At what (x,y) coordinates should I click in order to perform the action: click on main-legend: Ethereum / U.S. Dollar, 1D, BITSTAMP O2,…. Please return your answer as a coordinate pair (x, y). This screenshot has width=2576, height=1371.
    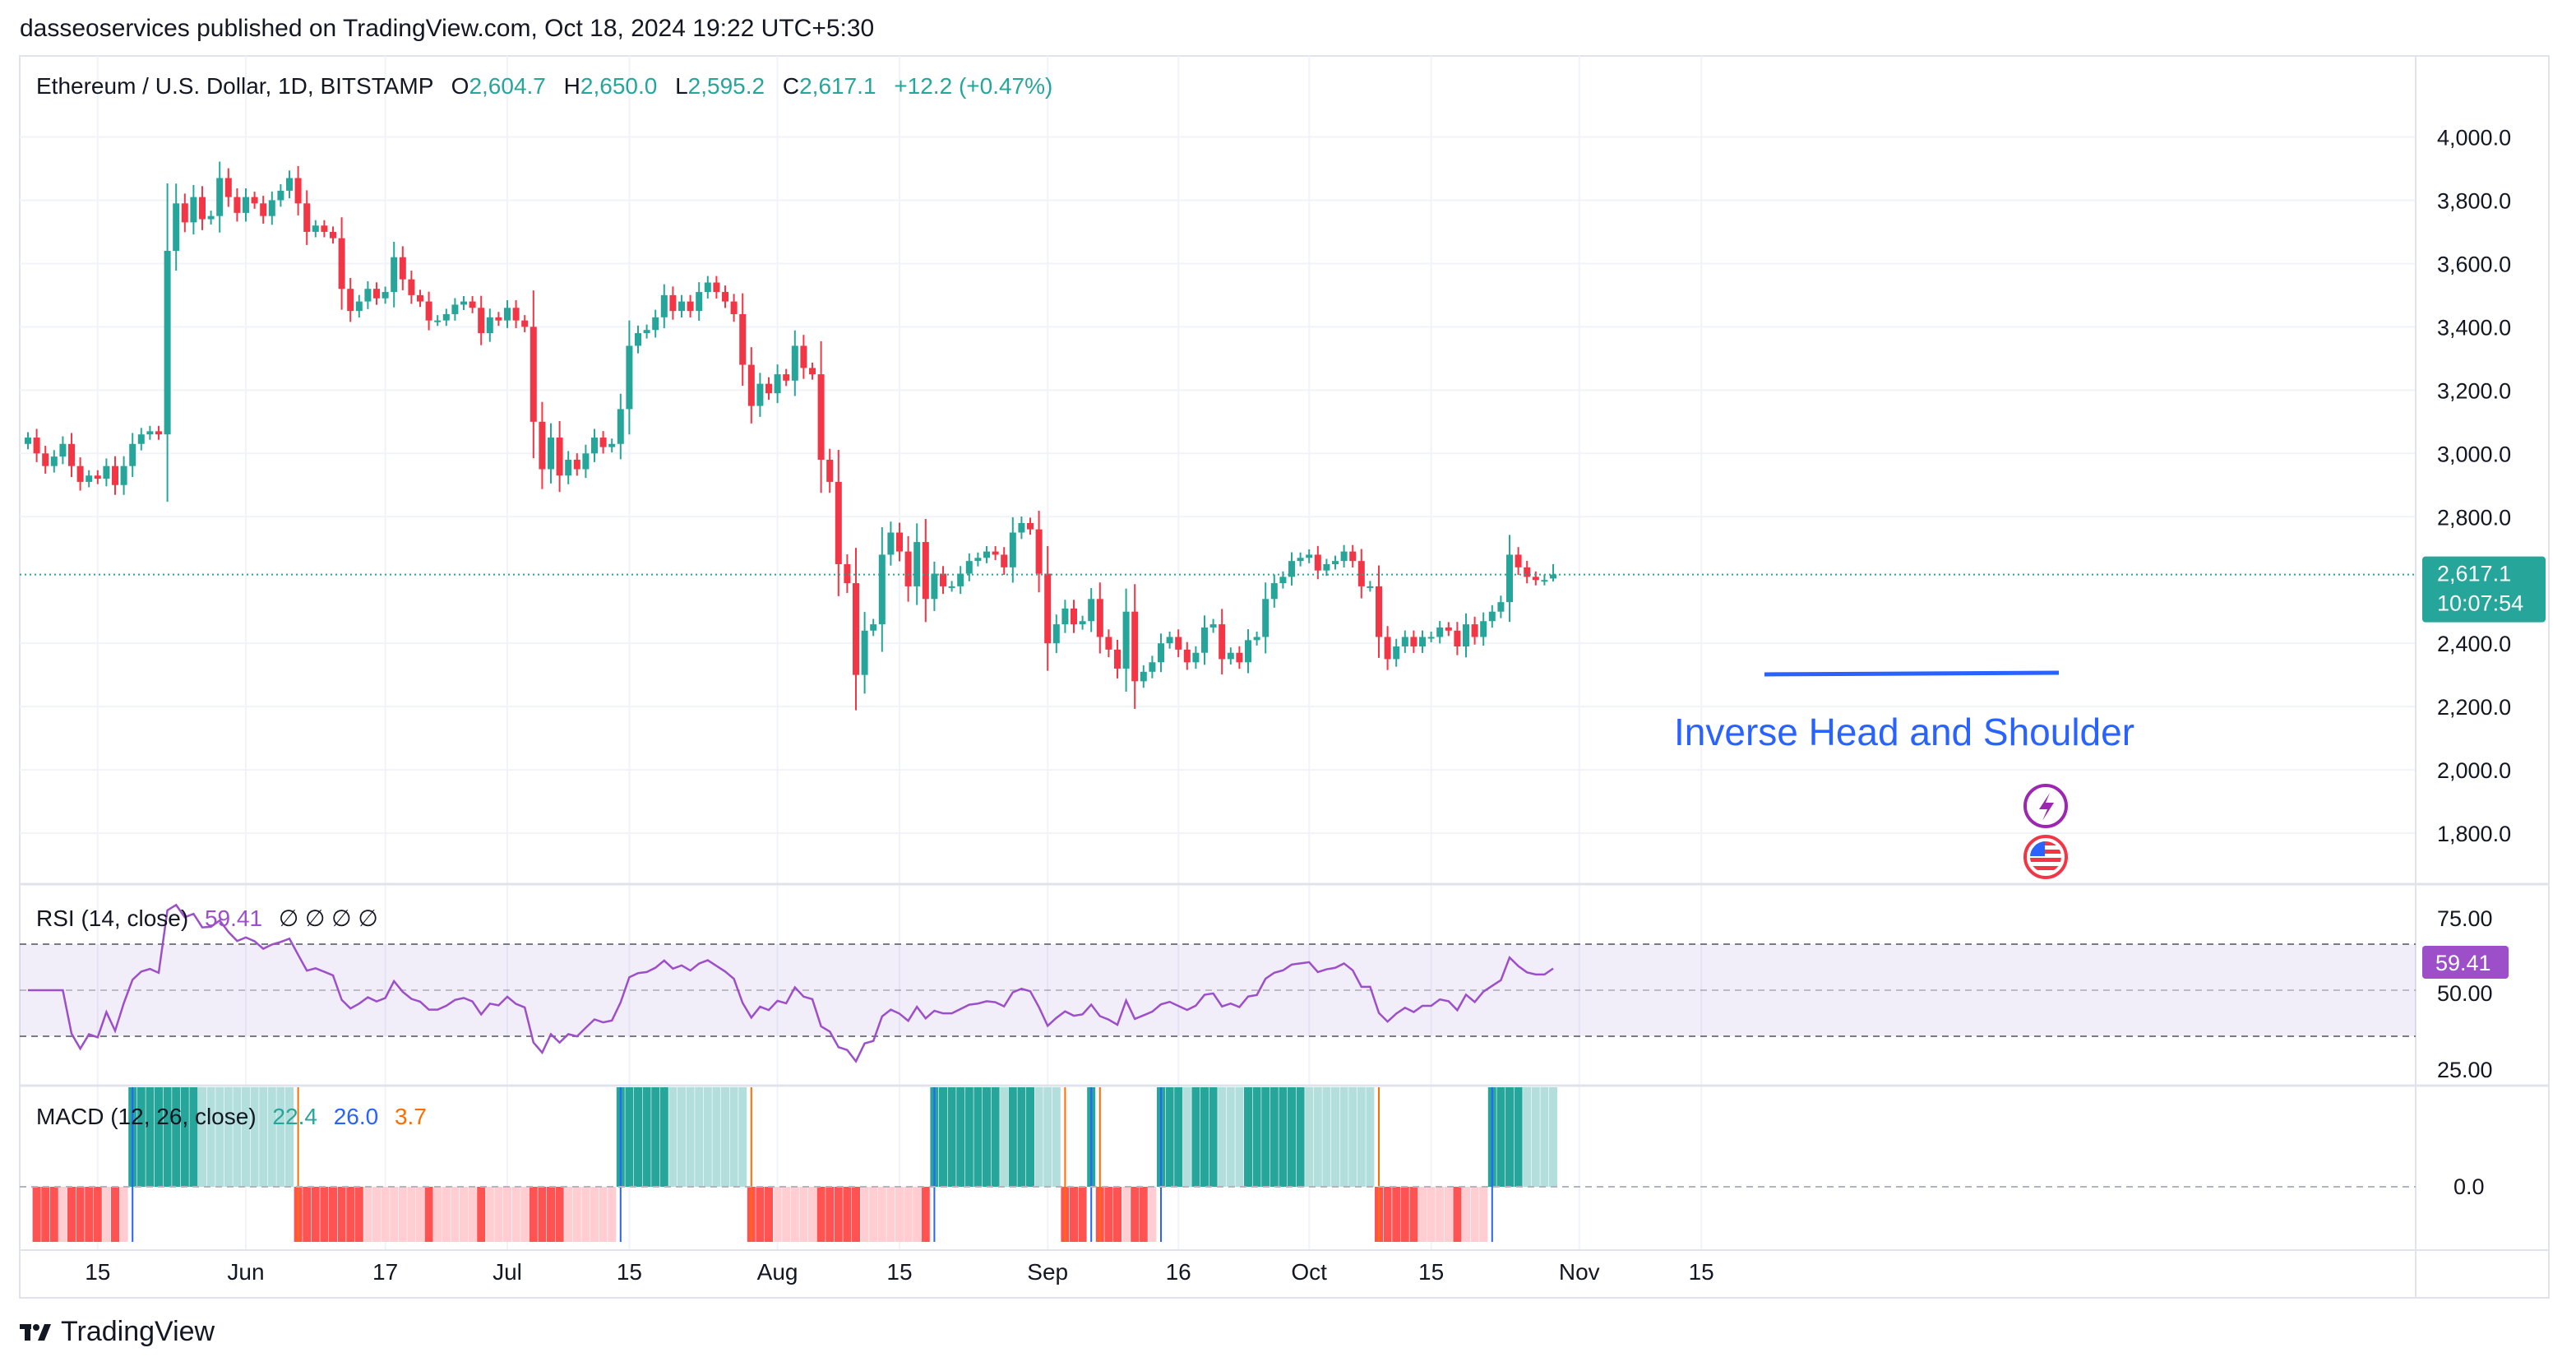
    Looking at the image, I should click on (544, 86).